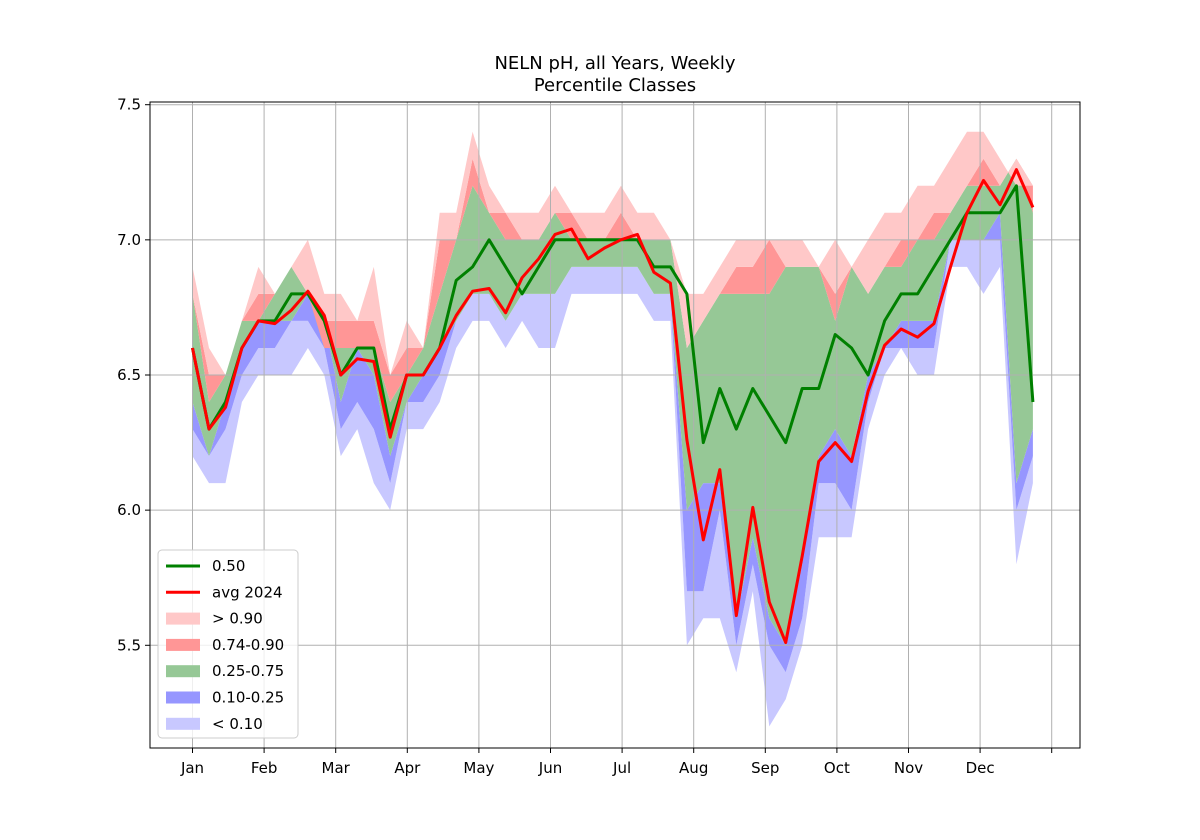 This screenshot has width=1200, height=840. Describe the element at coordinates (765, 768) in the screenshot. I see `x-tick-label: Sep` at that location.